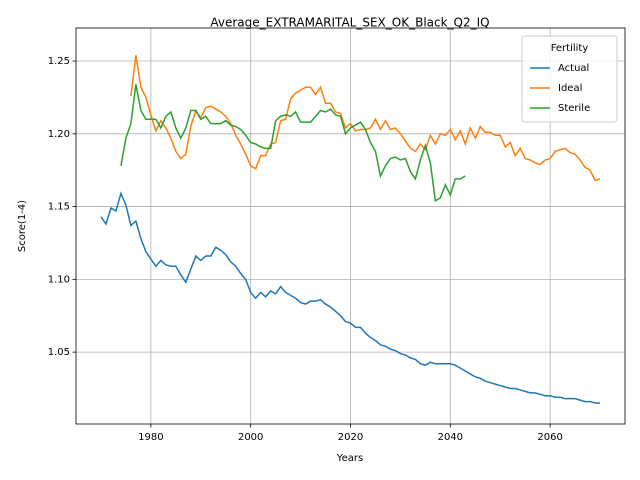 The image size is (640, 480). I want to click on legend-label: Sterile, so click(574, 108).